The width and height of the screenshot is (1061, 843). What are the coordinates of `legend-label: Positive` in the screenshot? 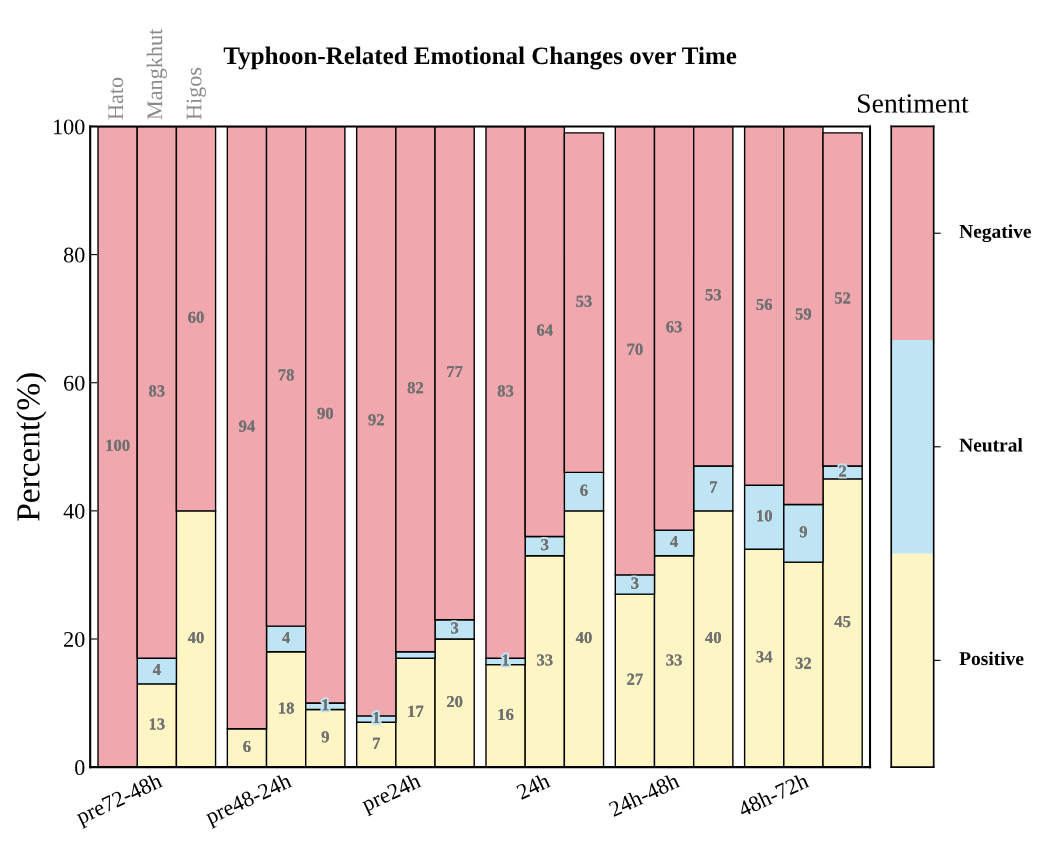 It's located at (991, 658).